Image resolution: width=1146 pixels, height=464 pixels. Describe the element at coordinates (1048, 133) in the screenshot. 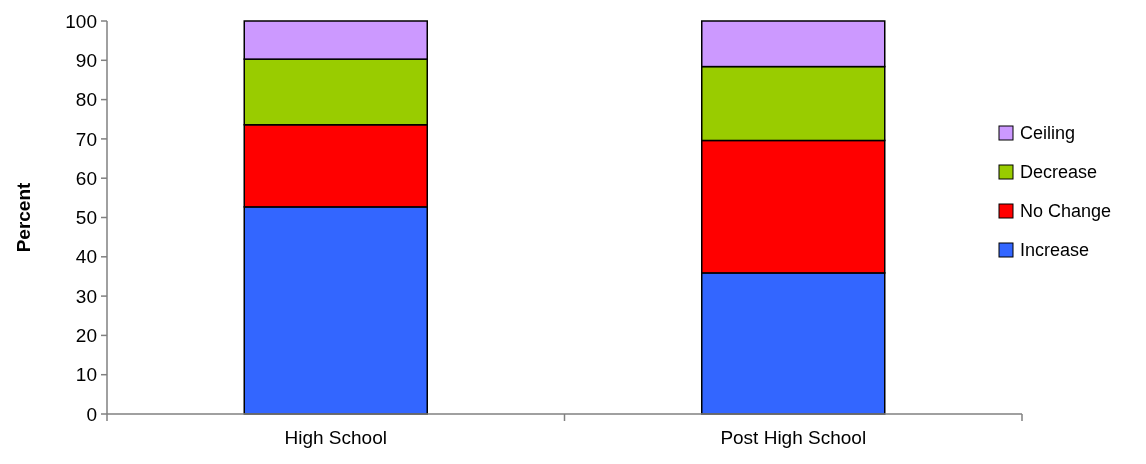

I see `legend-label: Ceiling` at that location.